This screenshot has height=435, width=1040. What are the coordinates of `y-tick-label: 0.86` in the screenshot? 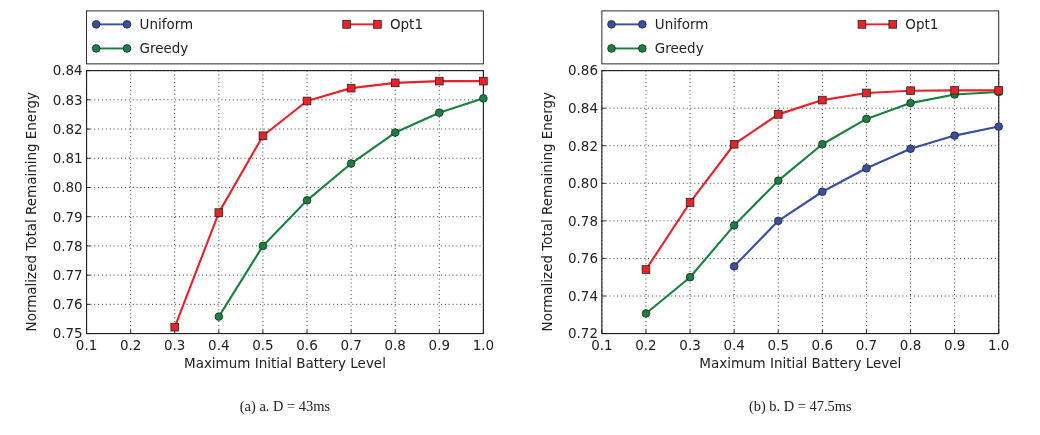 It's located at (583, 70).